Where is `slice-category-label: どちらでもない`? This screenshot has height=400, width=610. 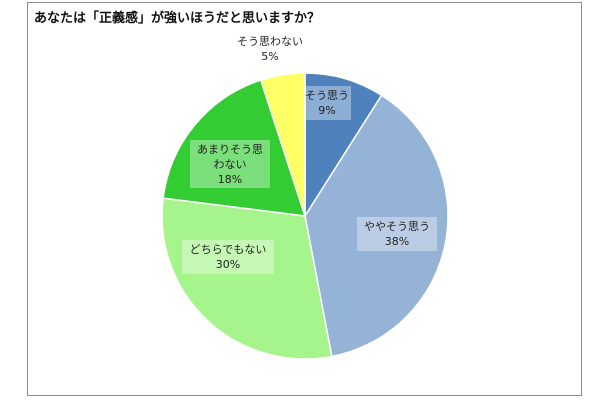 slice-category-label: どちらでもない is located at coordinates (228, 249).